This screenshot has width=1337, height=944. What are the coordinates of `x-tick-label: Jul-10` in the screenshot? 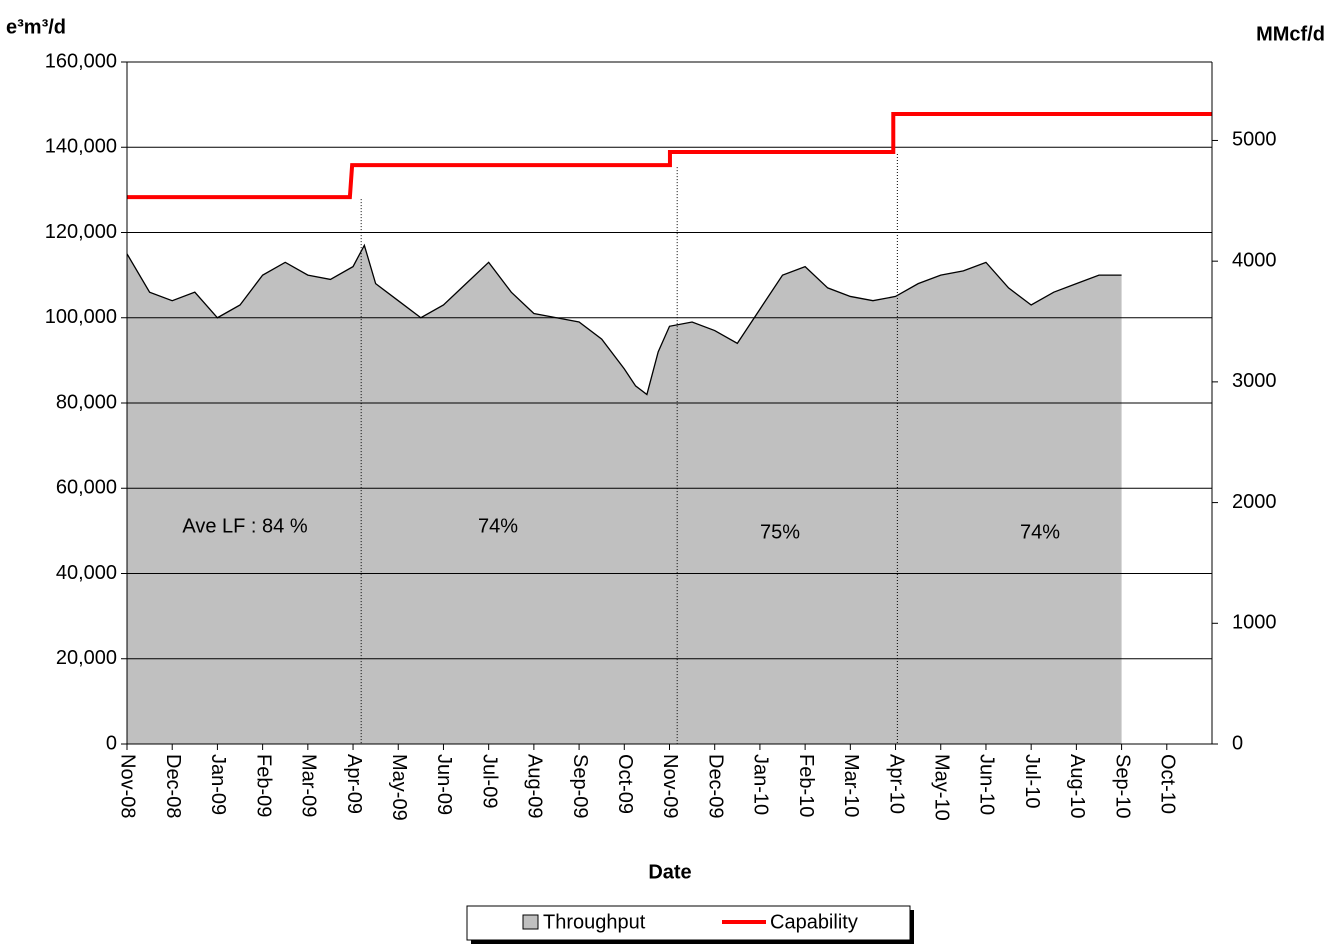 It's located at (1032, 781).